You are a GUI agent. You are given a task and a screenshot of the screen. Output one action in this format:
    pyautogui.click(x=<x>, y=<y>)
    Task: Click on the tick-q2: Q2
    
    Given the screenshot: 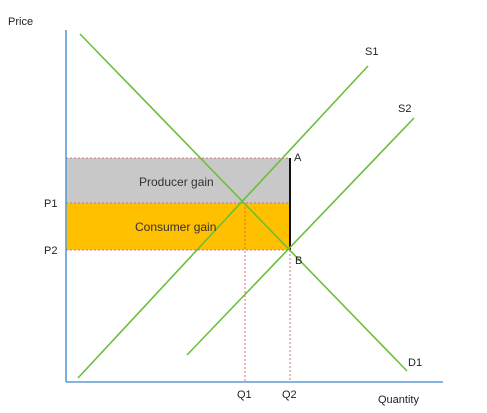 What is the action you would take?
    pyautogui.click(x=289, y=395)
    